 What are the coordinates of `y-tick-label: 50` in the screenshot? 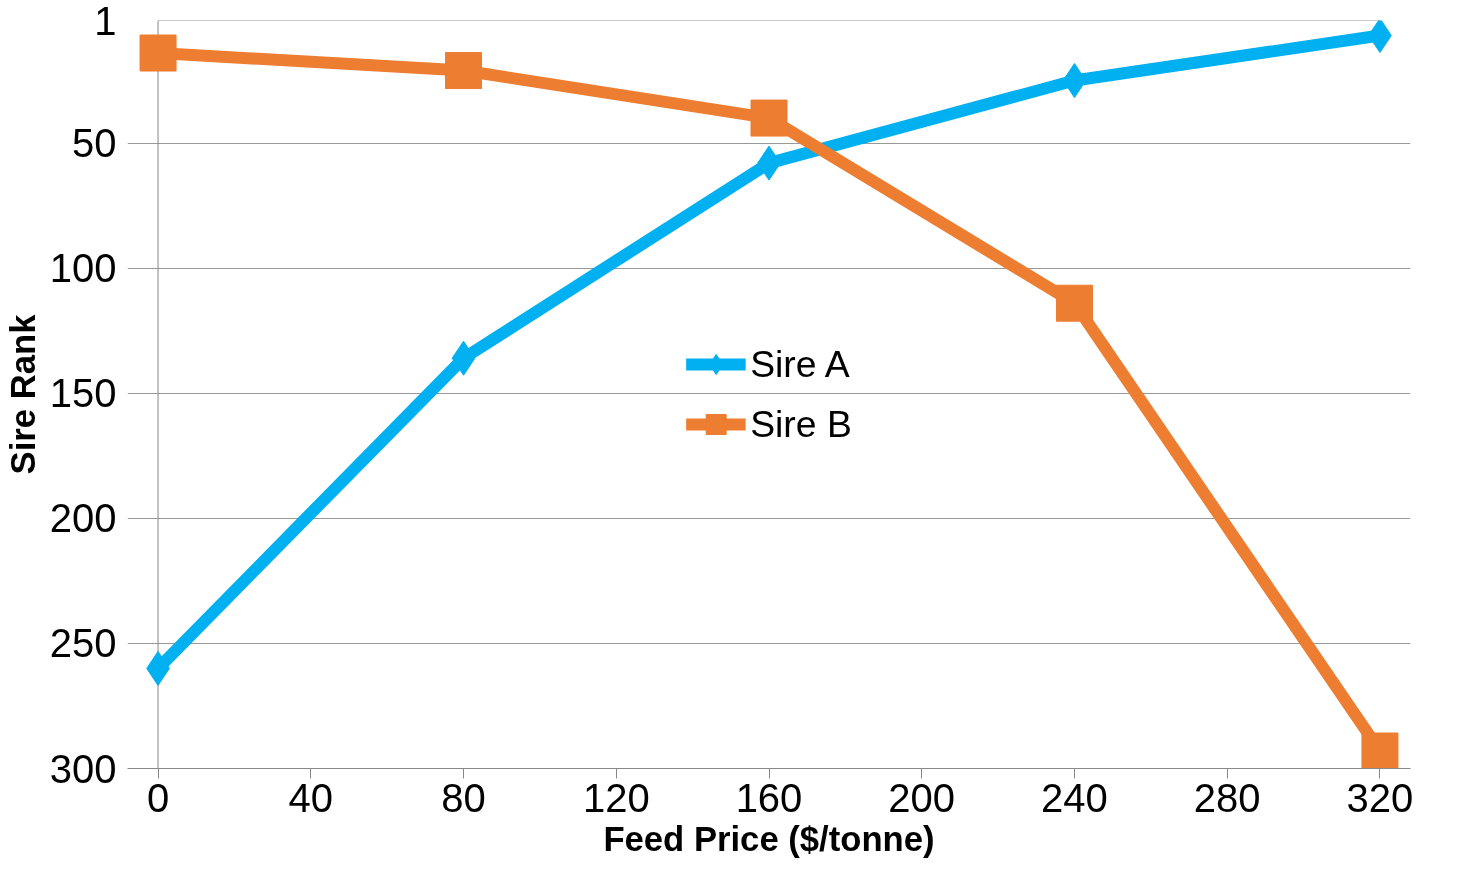 It's located at (94, 143).